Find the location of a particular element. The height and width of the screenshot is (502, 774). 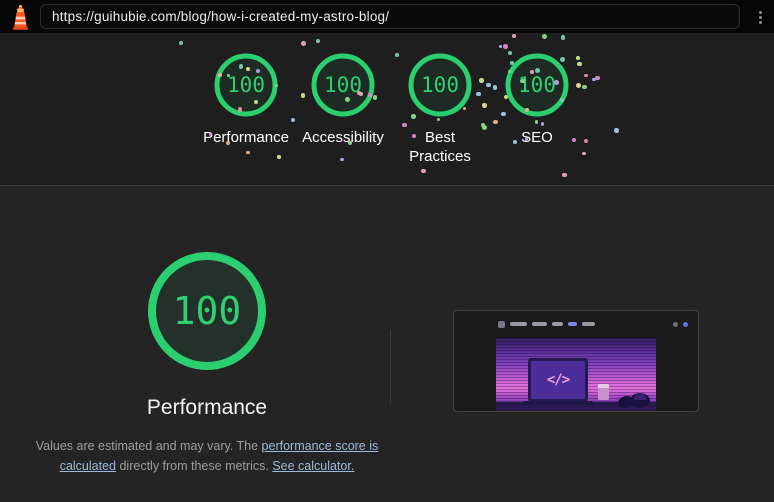

gauge-performance: 100 Performance is located at coordinates (246, 109).